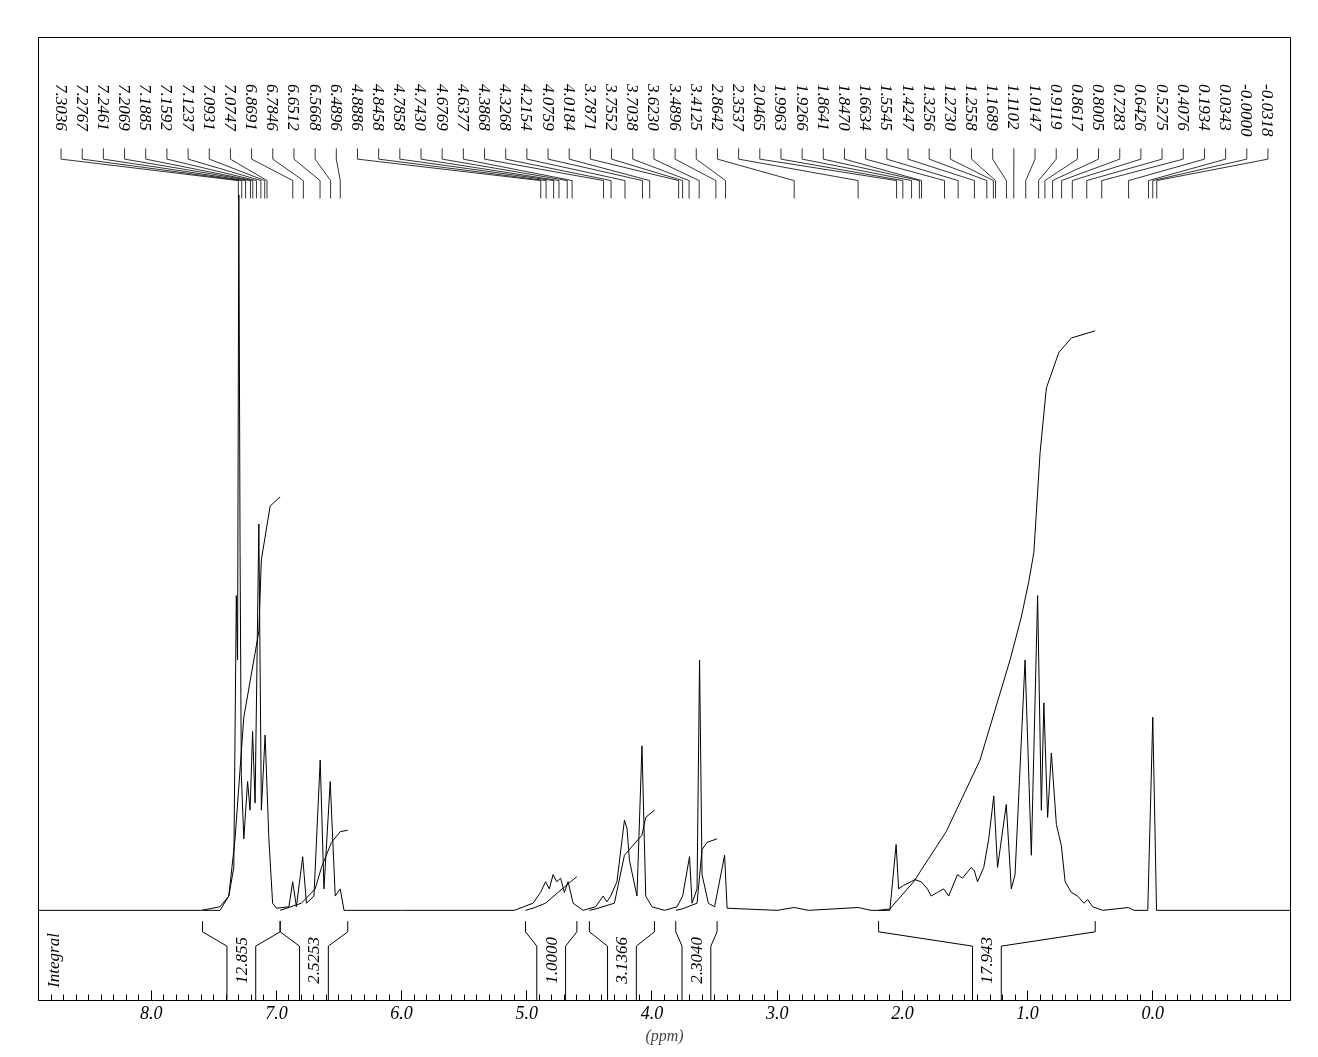  I want to click on annotation: 3.7038, so click(633, 107).